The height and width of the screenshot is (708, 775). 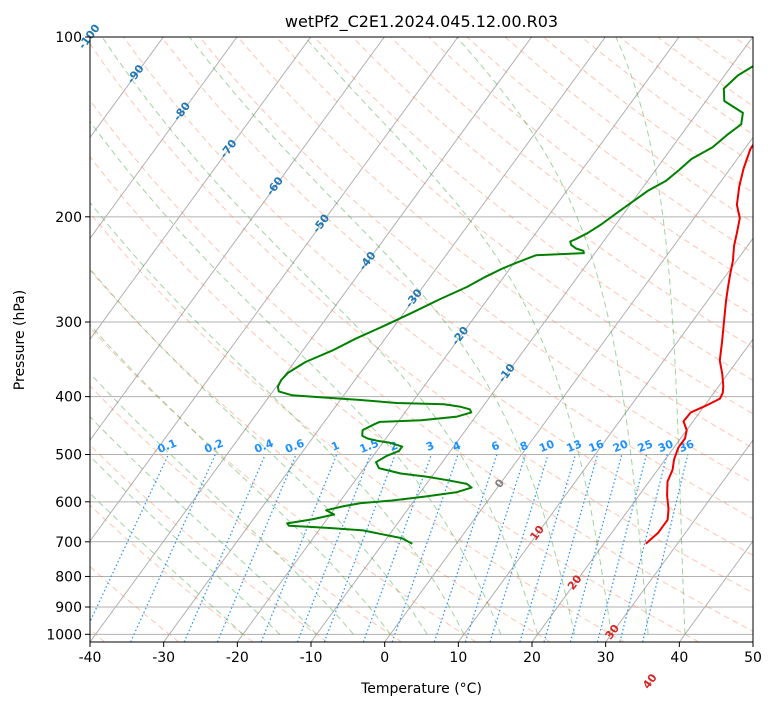 I want to click on mixing-ratio-label: 0.6, so click(x=294, y=445).